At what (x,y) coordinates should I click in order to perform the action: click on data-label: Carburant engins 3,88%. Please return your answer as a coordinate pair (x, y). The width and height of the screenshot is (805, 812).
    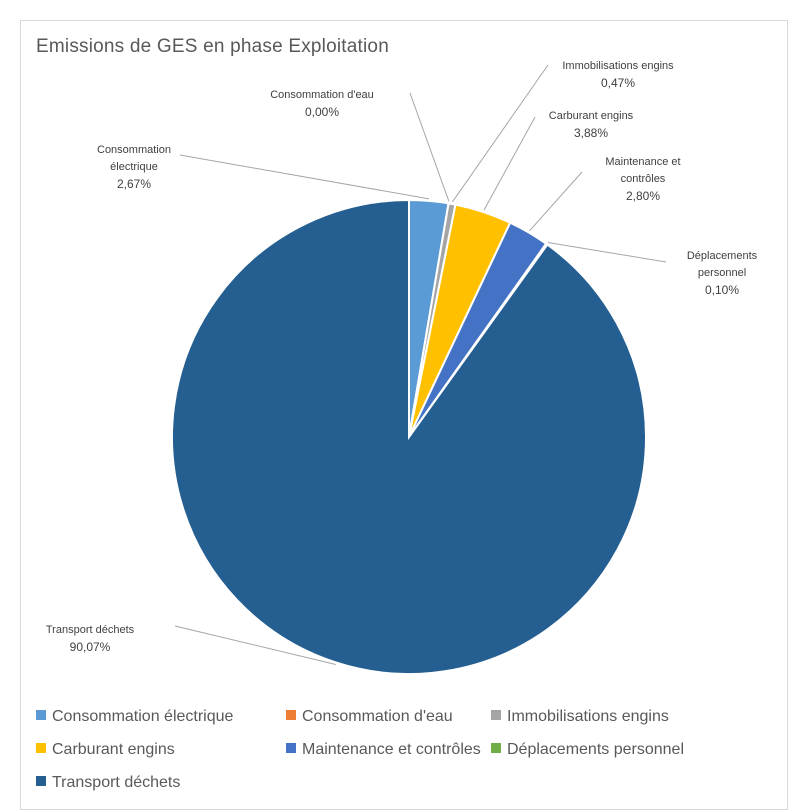
    Looking at the image, I should click on (591, 125).